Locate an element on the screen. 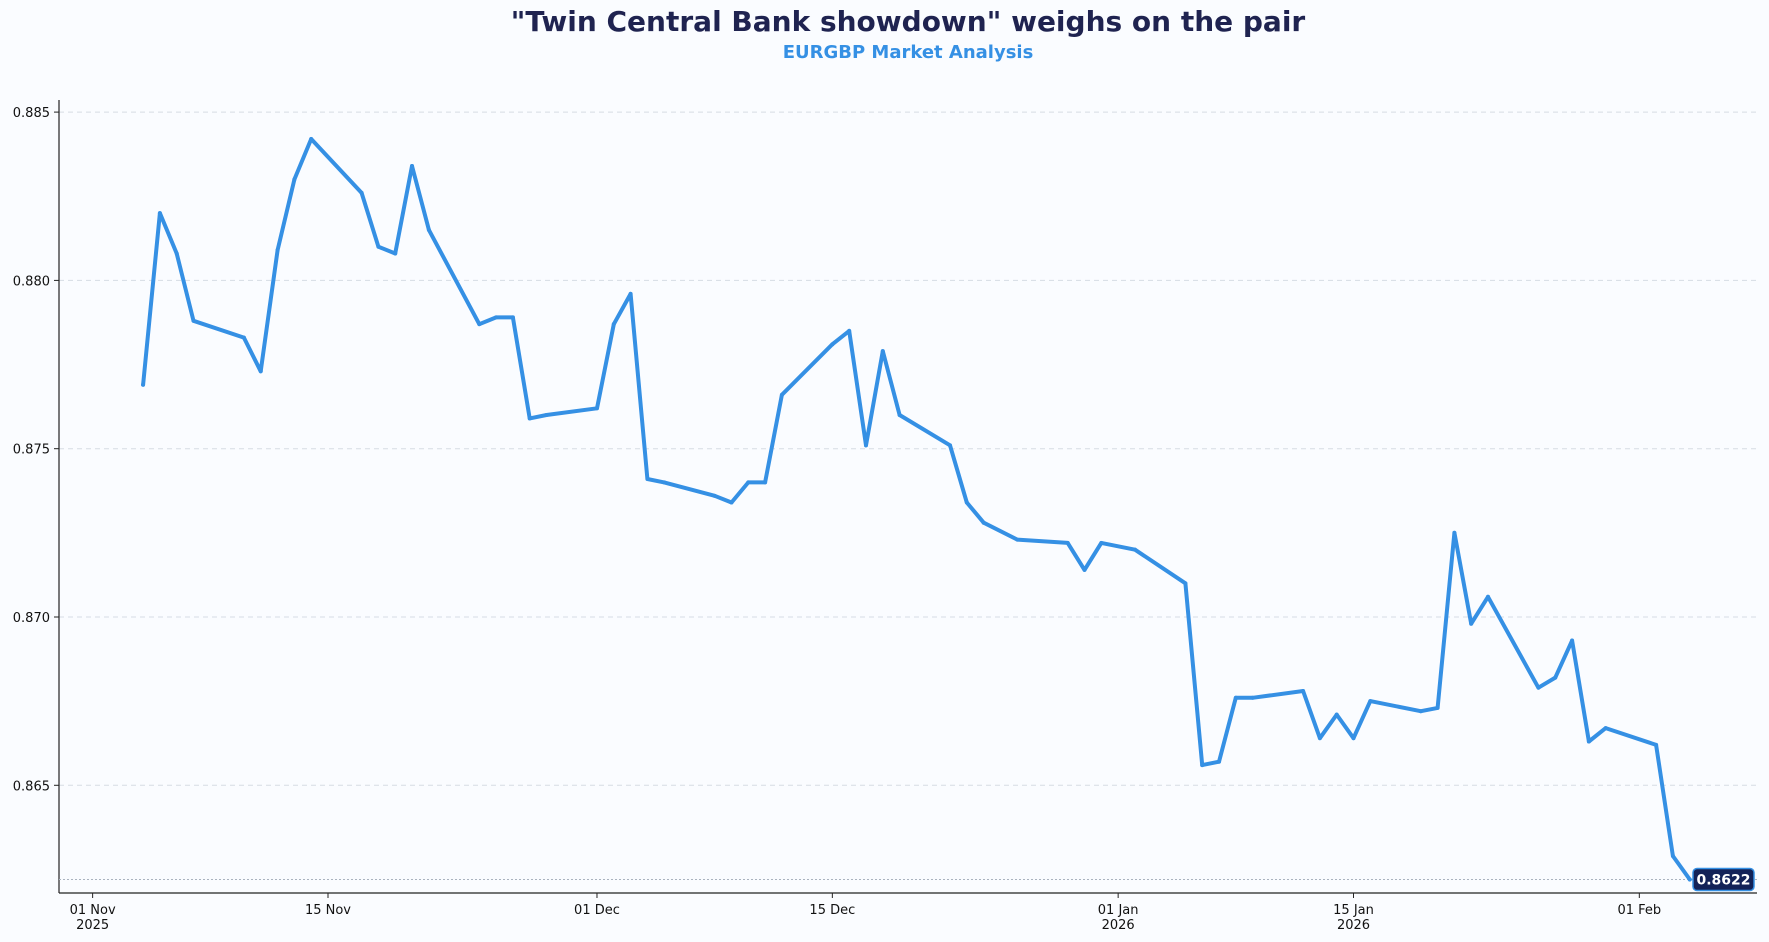 The width and height of the screenshot is (1769, 942). y-tick-label: 0.875 is located at coordinates (31, 450).